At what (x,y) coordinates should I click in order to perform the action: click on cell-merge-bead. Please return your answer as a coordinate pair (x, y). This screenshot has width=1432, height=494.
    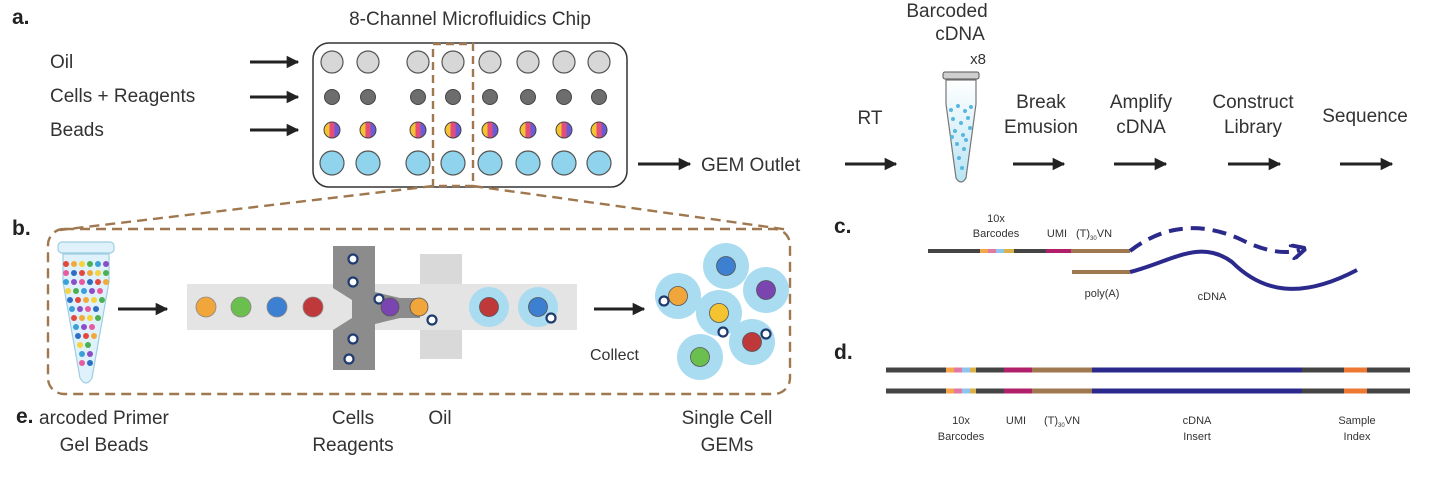
    Looking at the image, I should click on (390, 307).